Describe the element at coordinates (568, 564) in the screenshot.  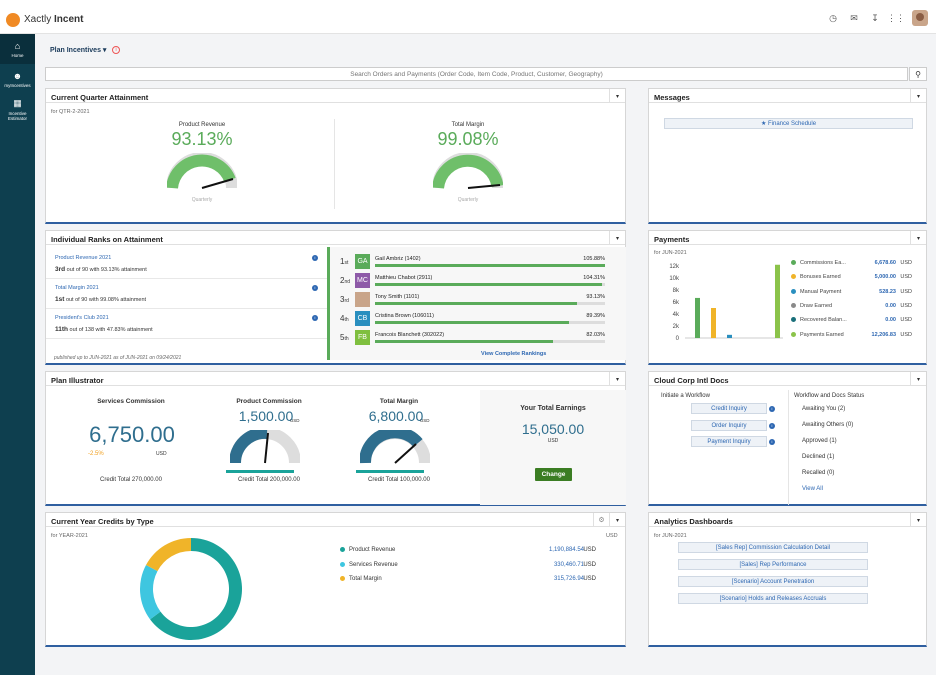
I see `credit-value: 330,460.71` at that location.